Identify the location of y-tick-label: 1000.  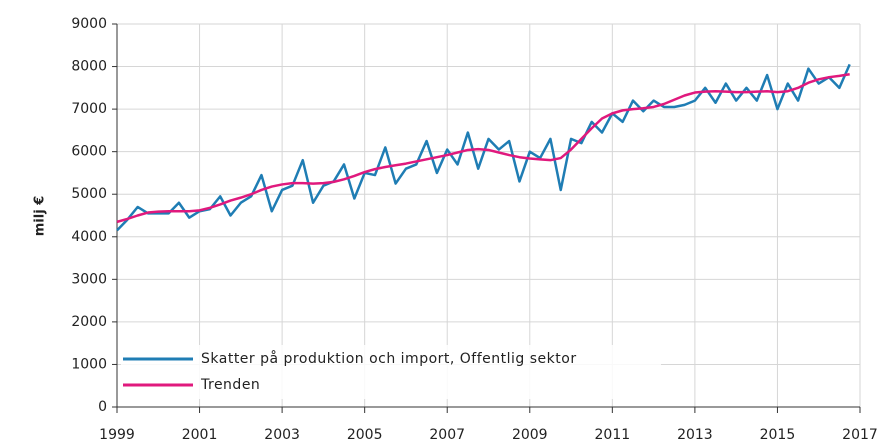
(89, 364).